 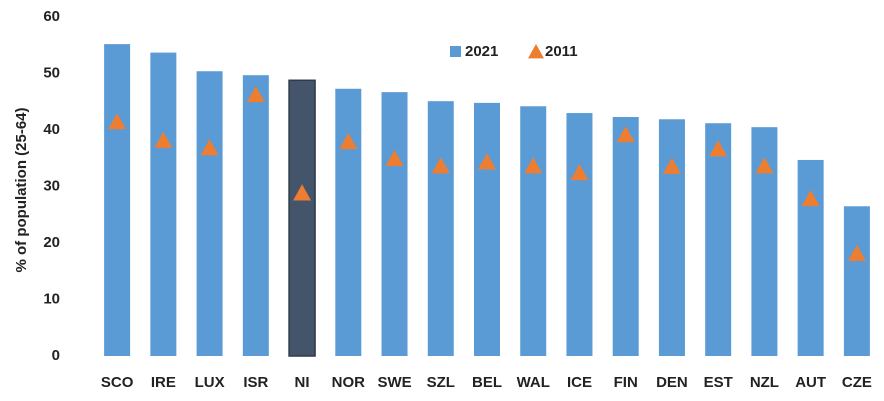 What do you see at coordinates (349, 382) in the screenshot?
I see `x-tick-label: NOR` at bounding box center [349, 382].